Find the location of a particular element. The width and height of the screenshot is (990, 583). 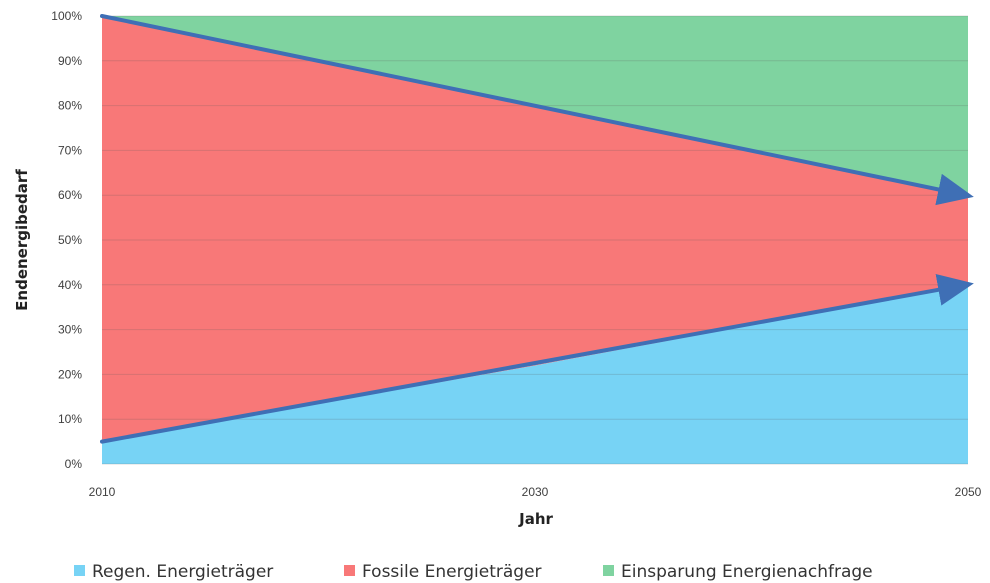

y-tick-label: 20% is located at coordinates (70, 374).